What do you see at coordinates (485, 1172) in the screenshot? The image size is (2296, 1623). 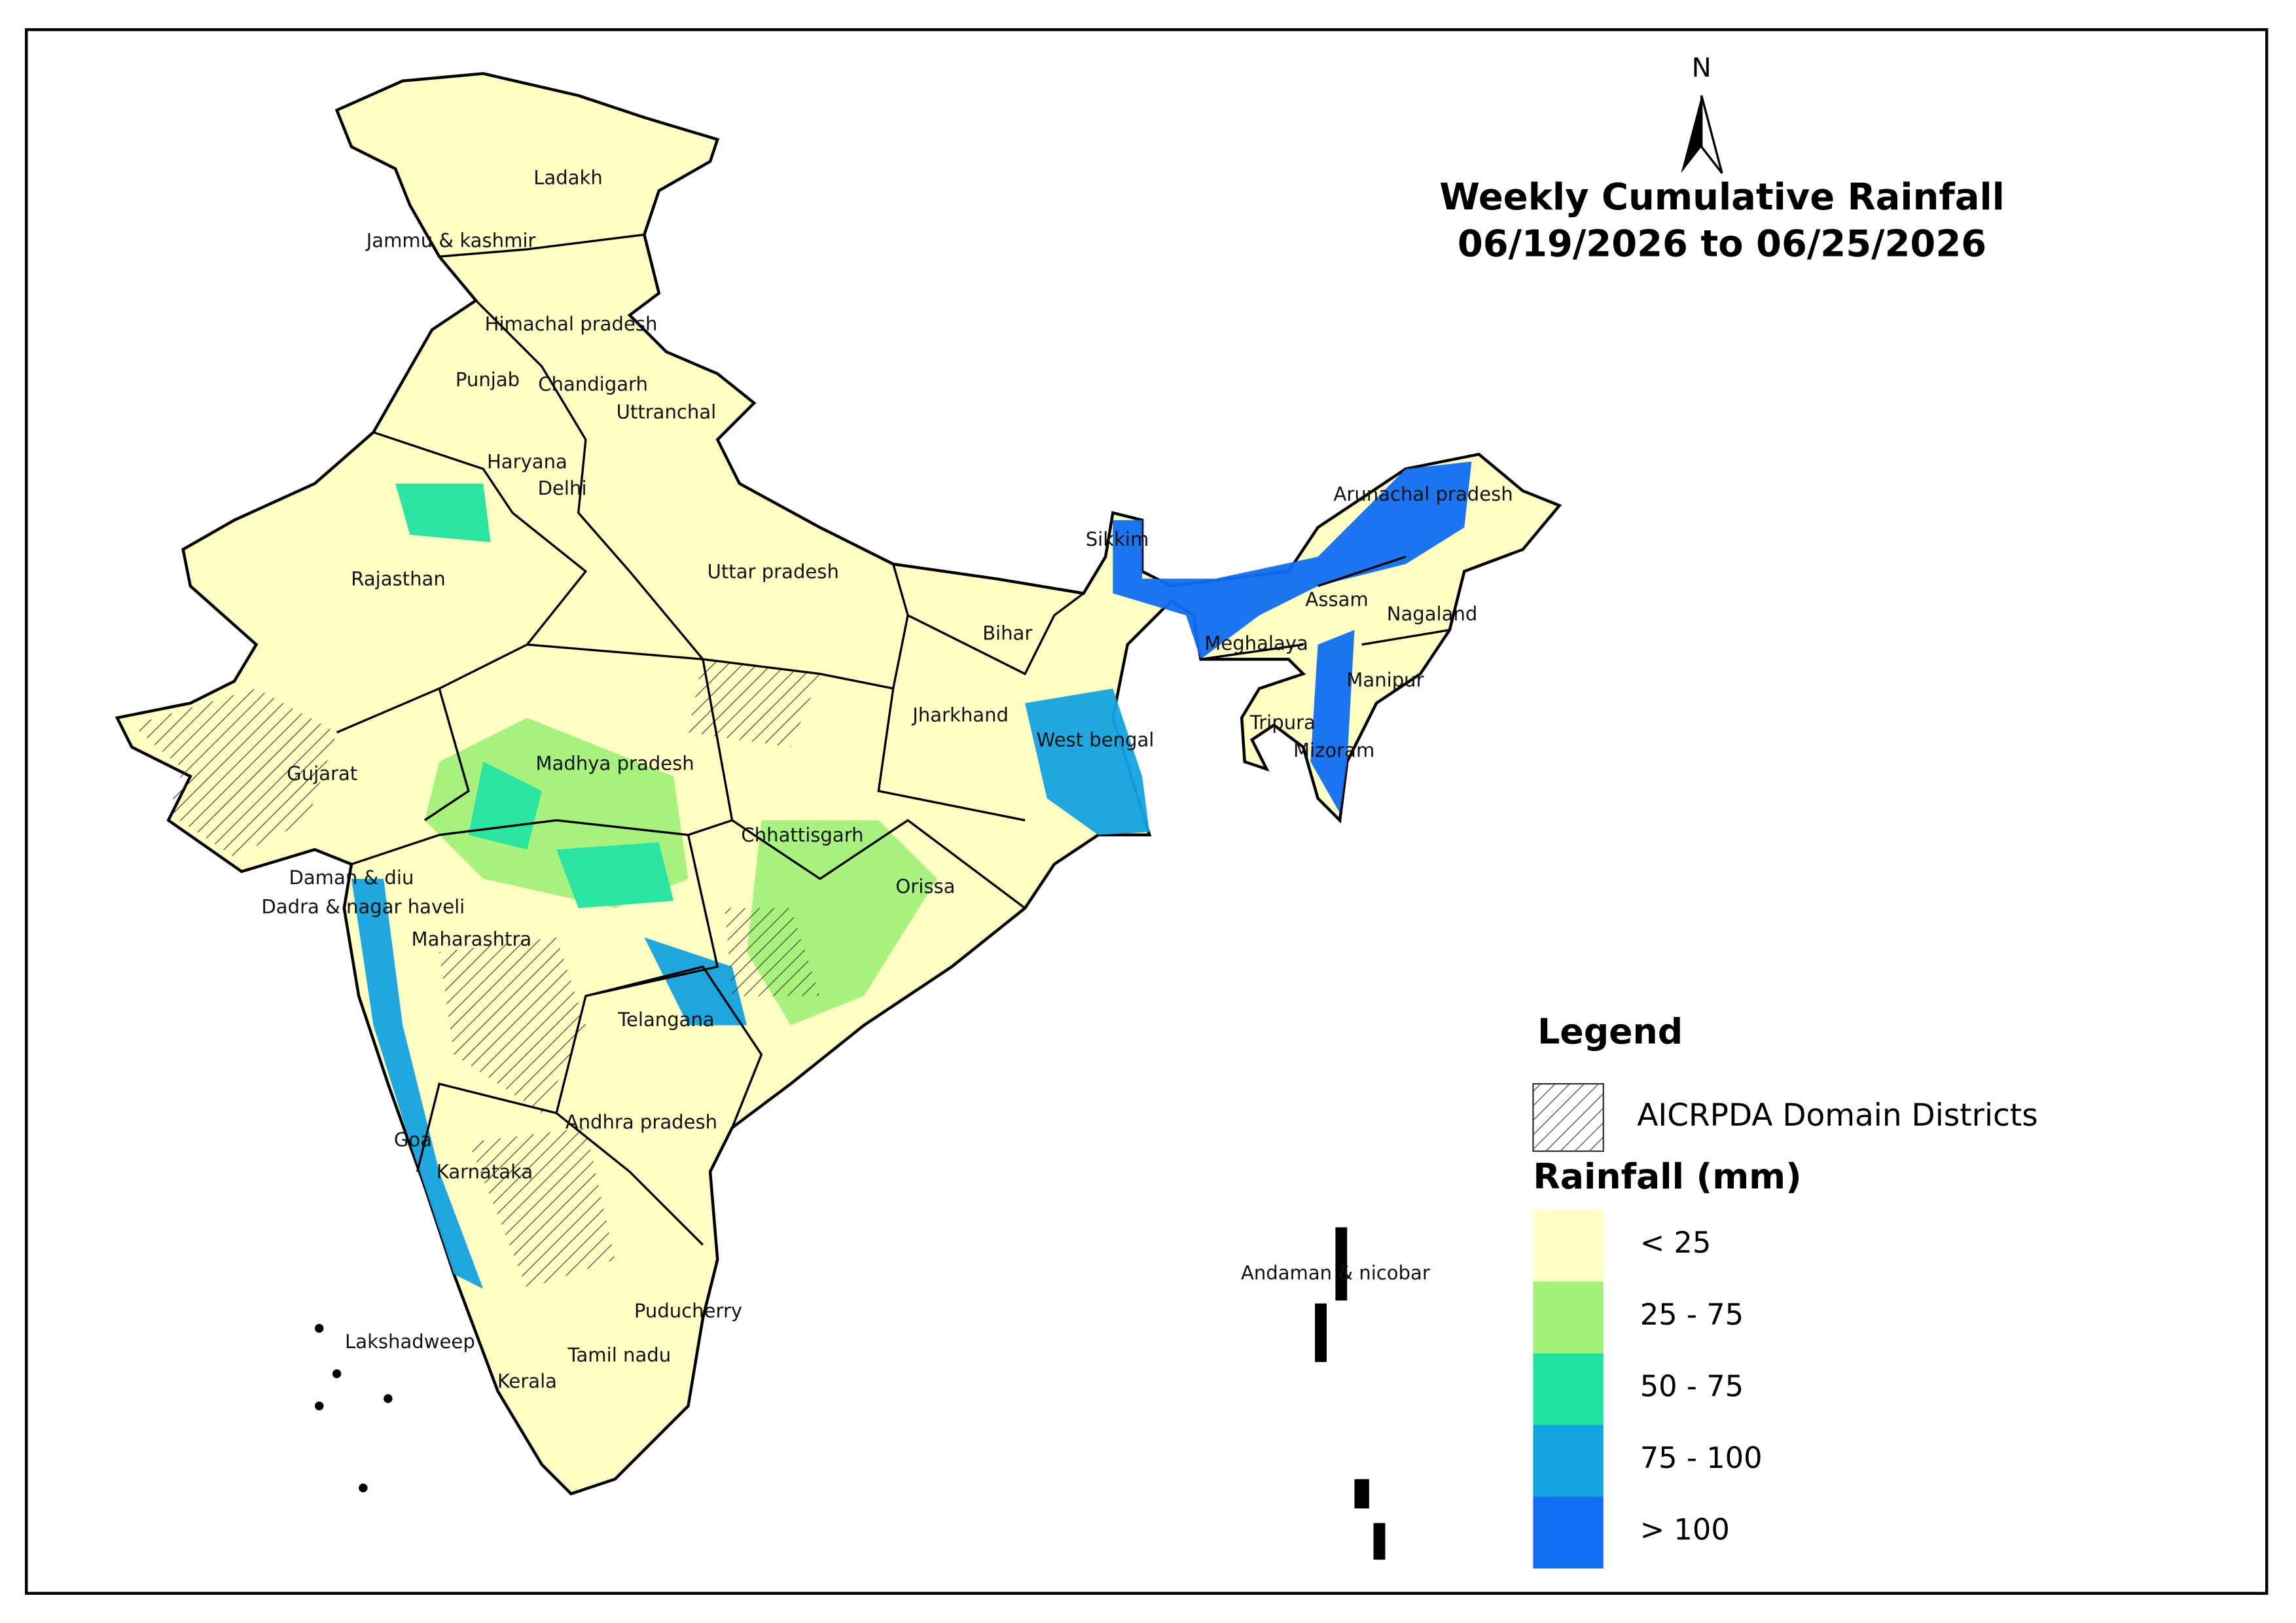 I see `region-label: Karnataka` at bounding box center [485, 1172].